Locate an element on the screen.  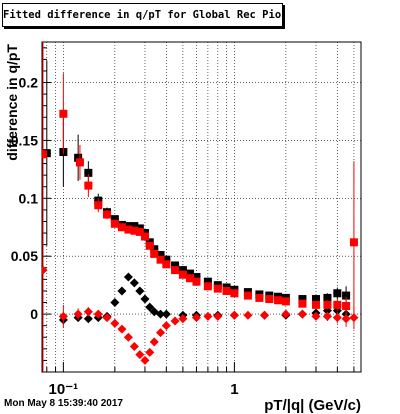
y-tick-label: 0.1 is located at coordinates (29, 198).